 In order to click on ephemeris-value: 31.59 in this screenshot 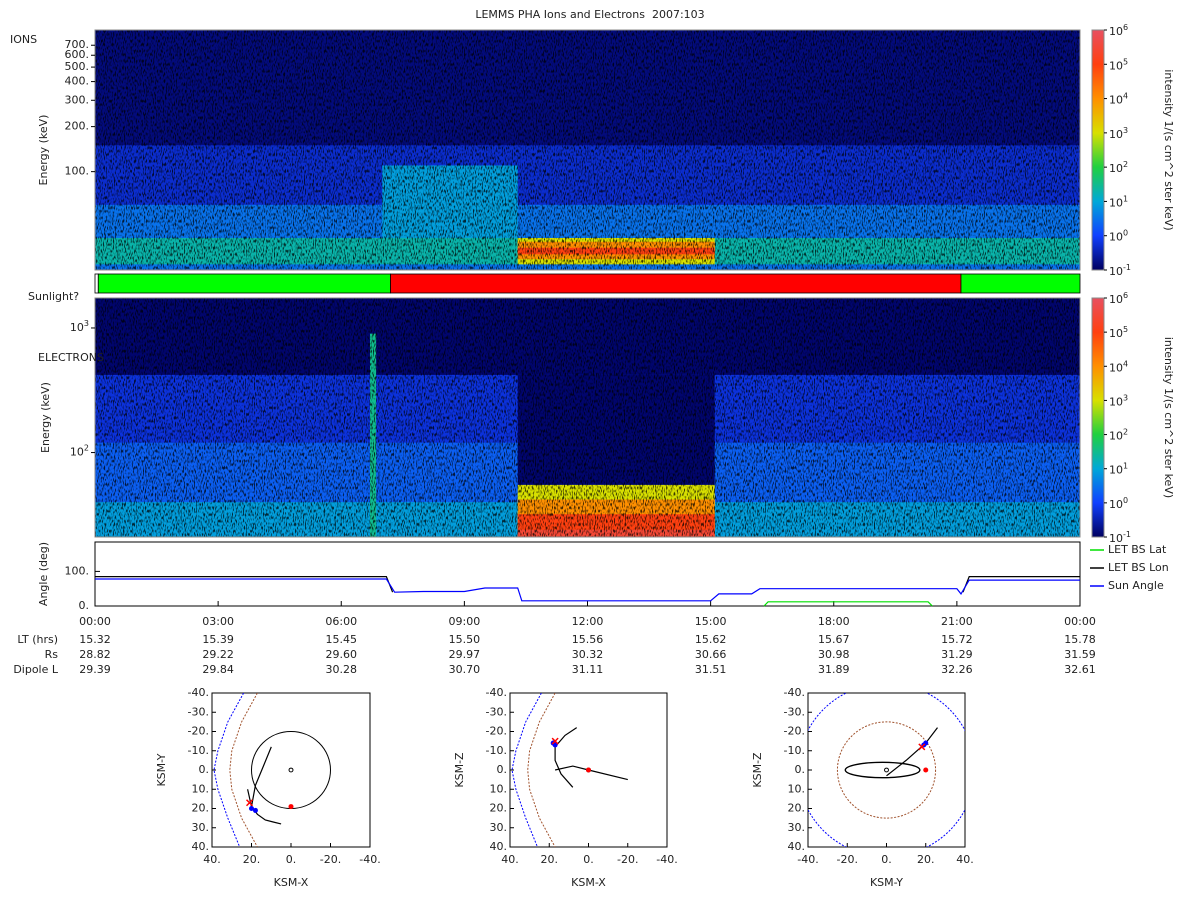, I will do `click(1080, 654)`.